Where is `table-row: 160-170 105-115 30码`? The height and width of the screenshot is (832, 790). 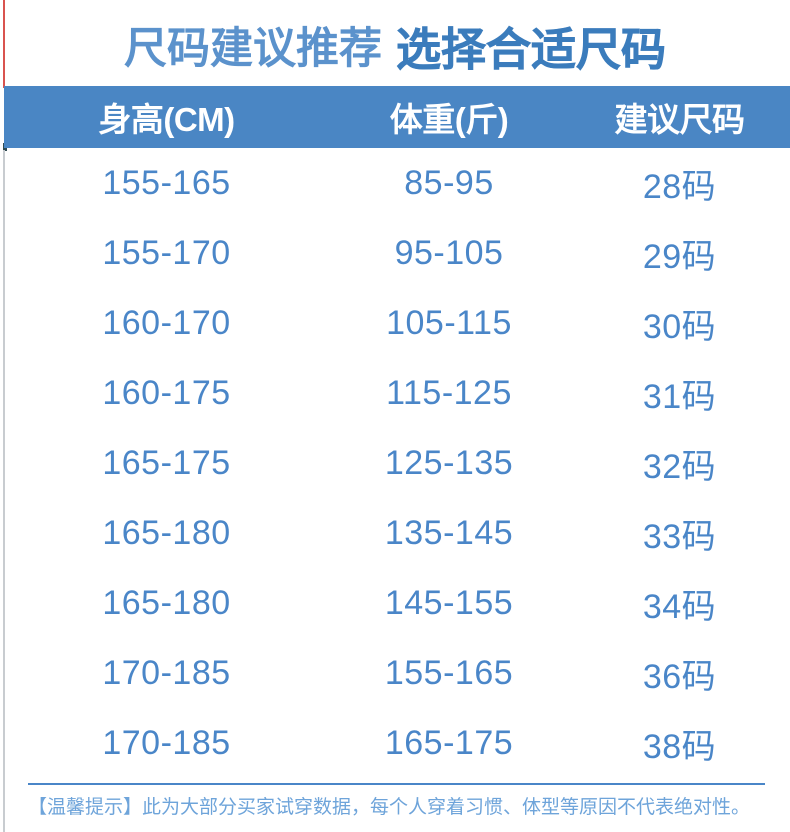 table-row: 160-170 105-115 30码 is located at coordinates (397, 323).